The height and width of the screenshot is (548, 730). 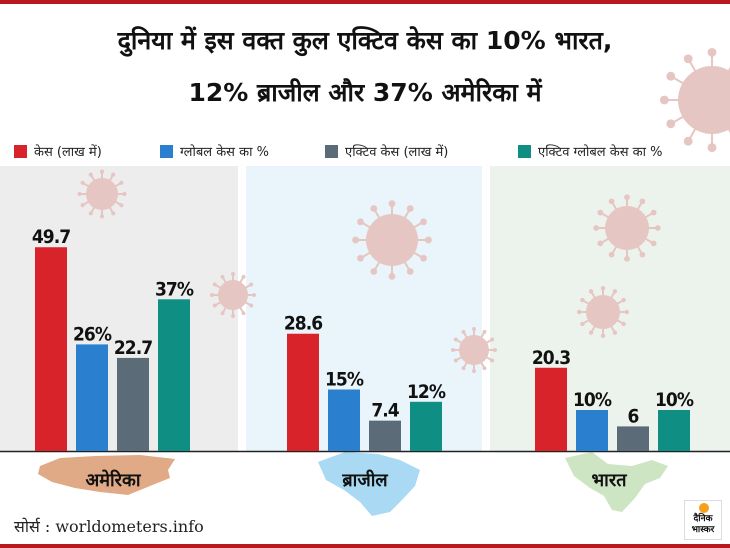 I want to click on logo-line-1: दैनिक, so click(x=703, y=519).